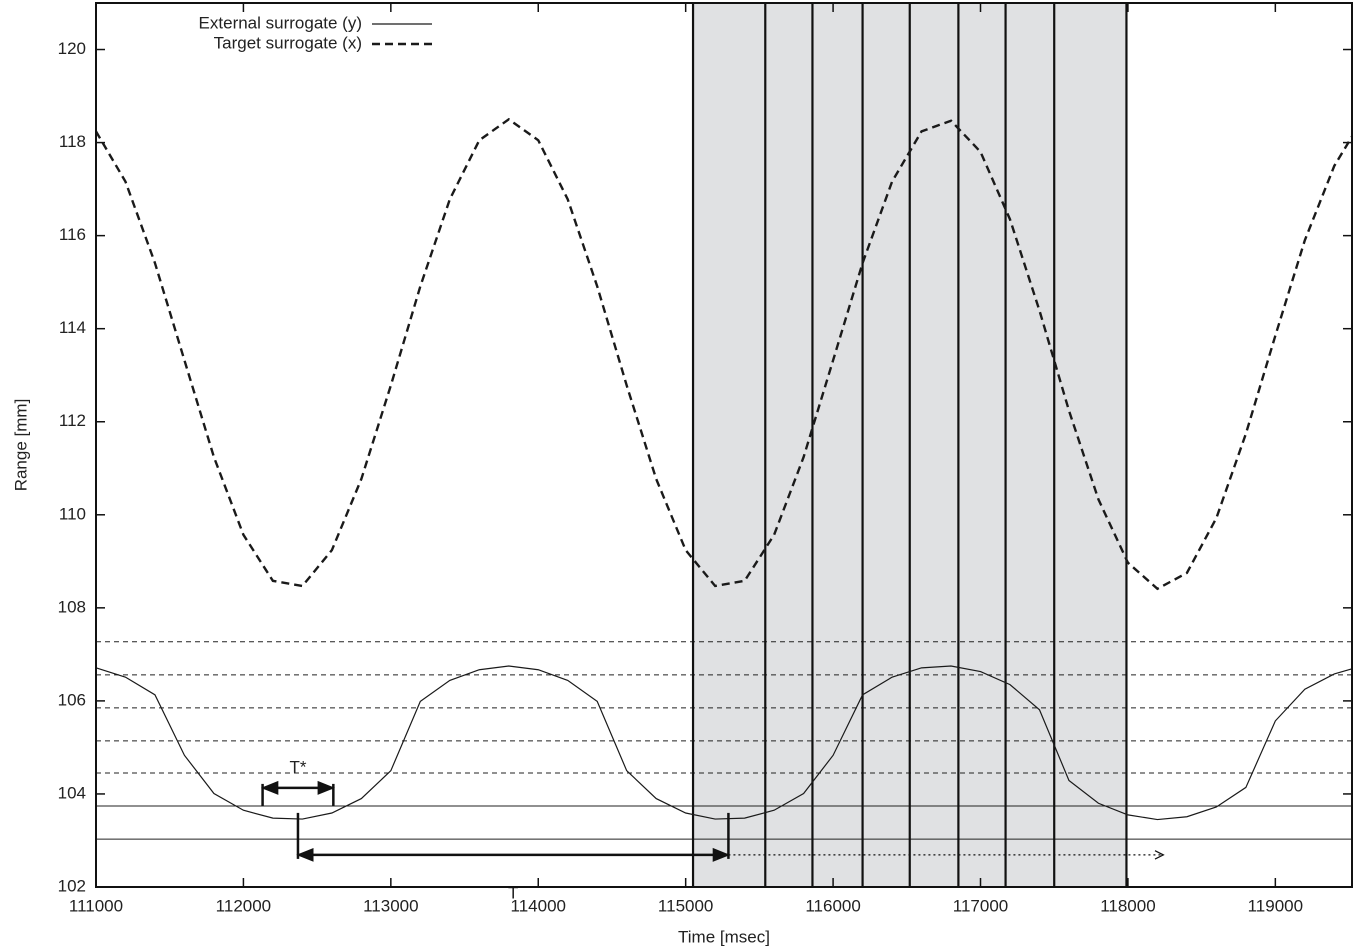 This screenshot has height=951, width=1361. Describe the element at coordinates (72, 699) in the screenshot. I see `y-tick-label: 106` at that location.